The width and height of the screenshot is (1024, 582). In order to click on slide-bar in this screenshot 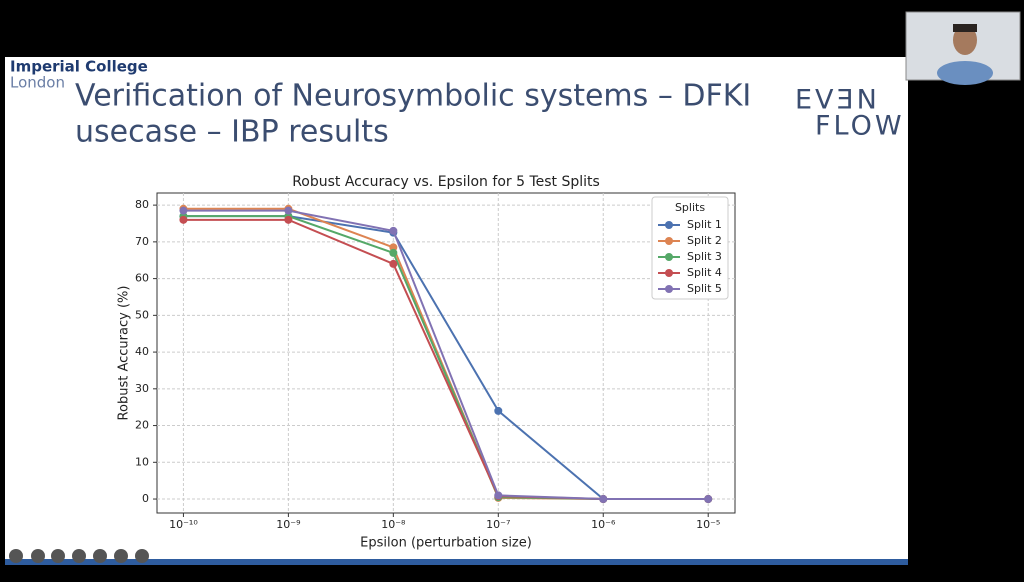, I will do `click(456, 562)`.